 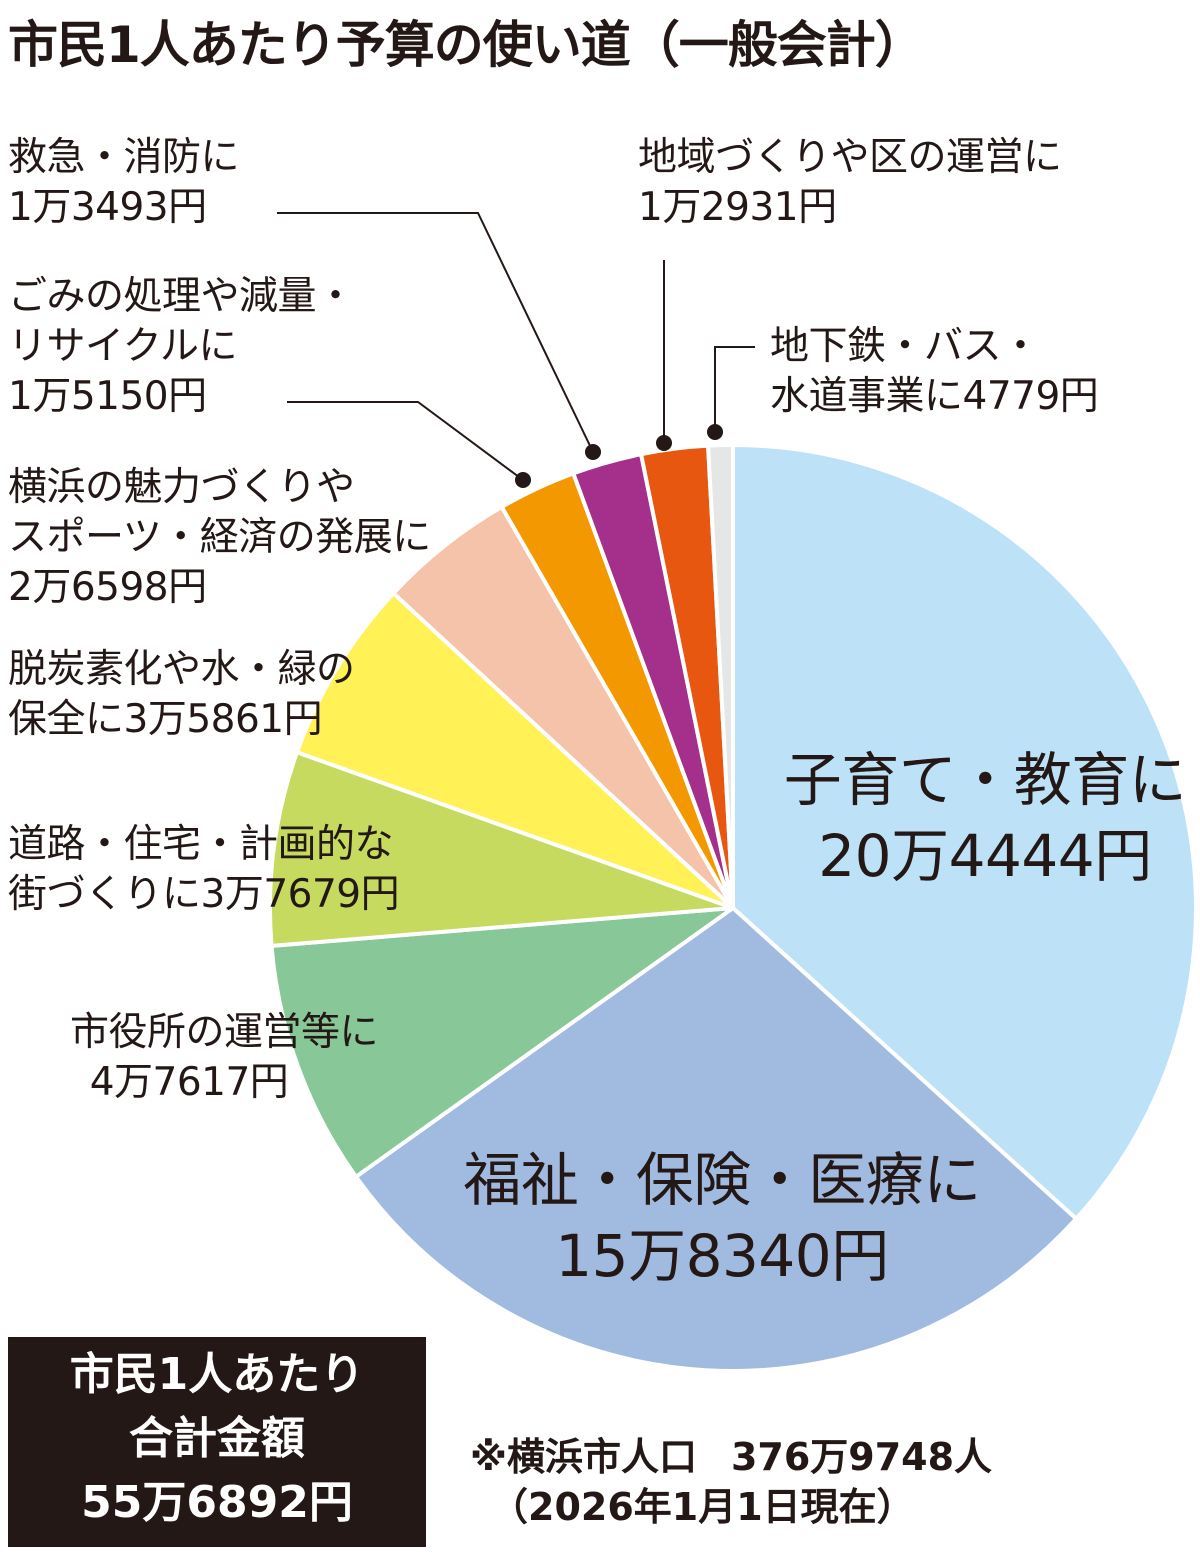 I want to click on slice-label-fire: 救急・消防に 1万3493円, so click(x=124, y=182).